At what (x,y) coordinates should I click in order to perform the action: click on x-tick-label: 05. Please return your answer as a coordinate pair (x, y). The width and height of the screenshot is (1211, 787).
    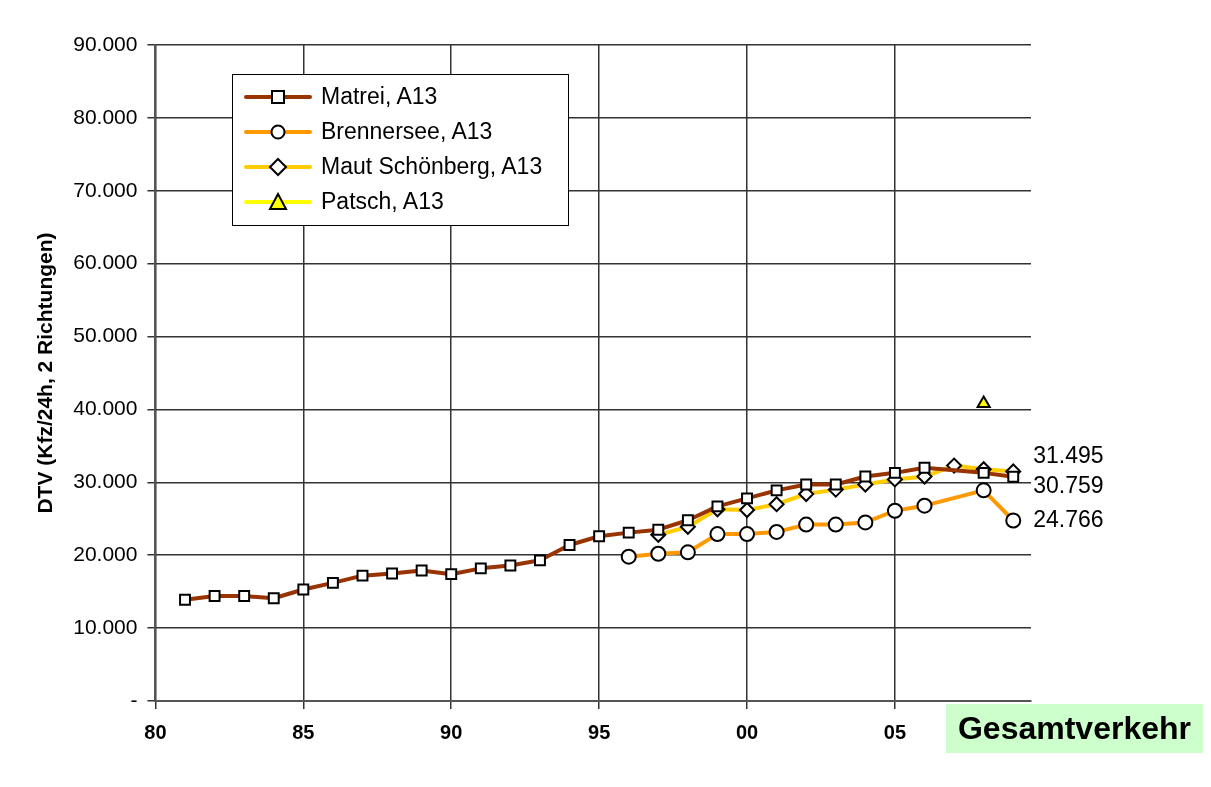
    Looking at the image, I should click on (895, 731).